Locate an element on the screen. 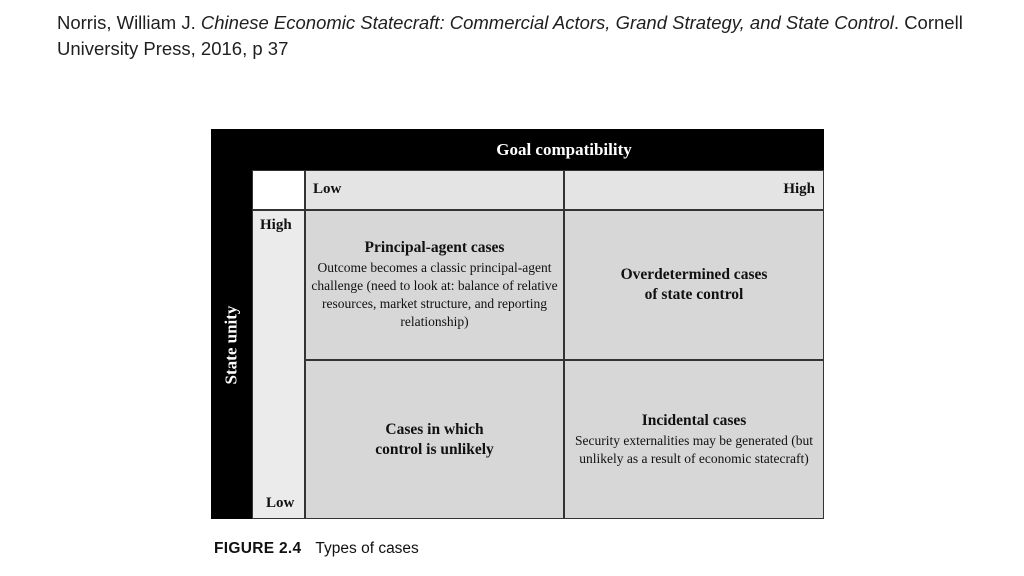 The image size is (1024, 576). overdetermined-title-line1: Overdetermined cases is located at coordinates (694, 274).